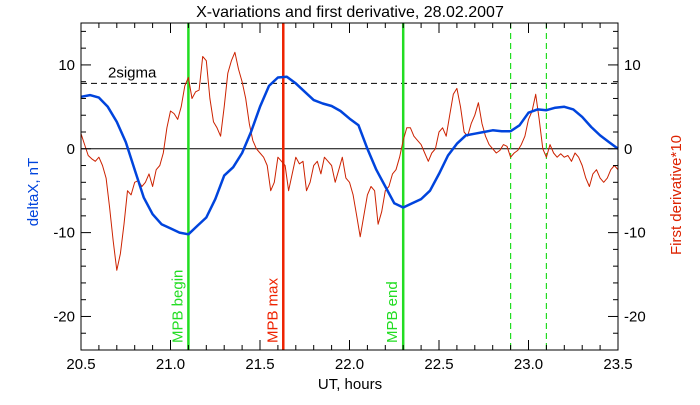 The width and height of the screenshot is (700, 405). I want to click on y-axis-label-right: First derivative*10, so click(676, 195).